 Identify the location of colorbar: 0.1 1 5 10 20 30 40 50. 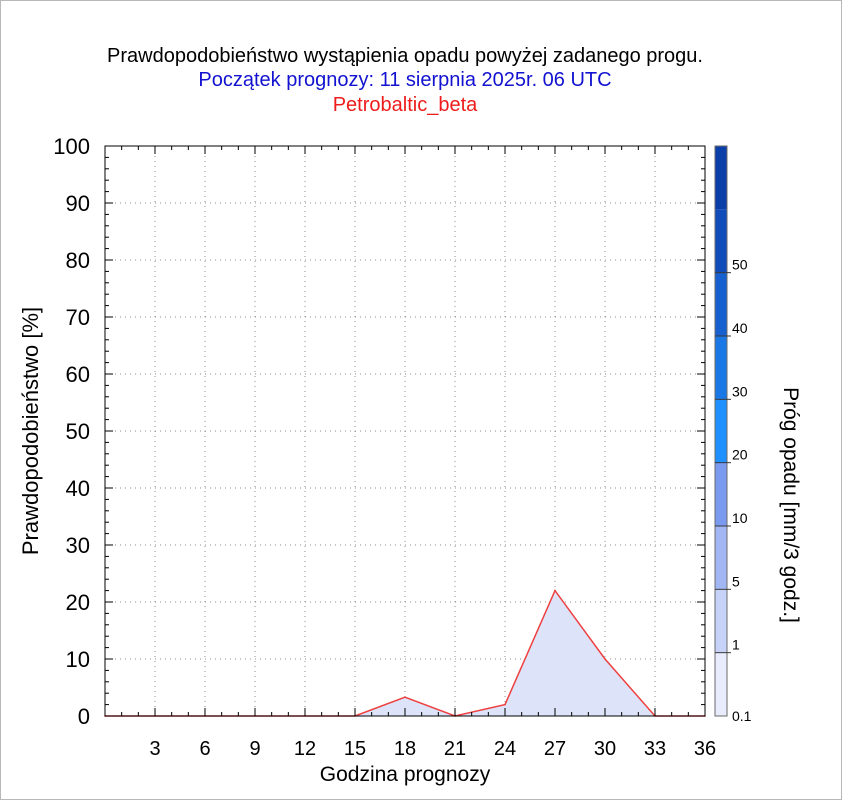
(733, 434).